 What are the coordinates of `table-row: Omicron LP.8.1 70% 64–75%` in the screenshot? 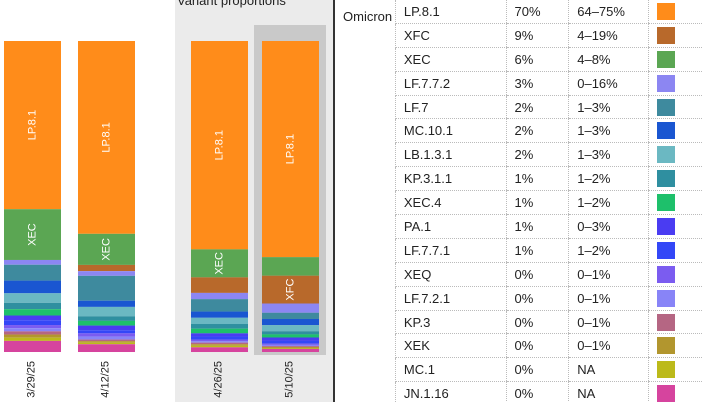 It's located at (518, 12).